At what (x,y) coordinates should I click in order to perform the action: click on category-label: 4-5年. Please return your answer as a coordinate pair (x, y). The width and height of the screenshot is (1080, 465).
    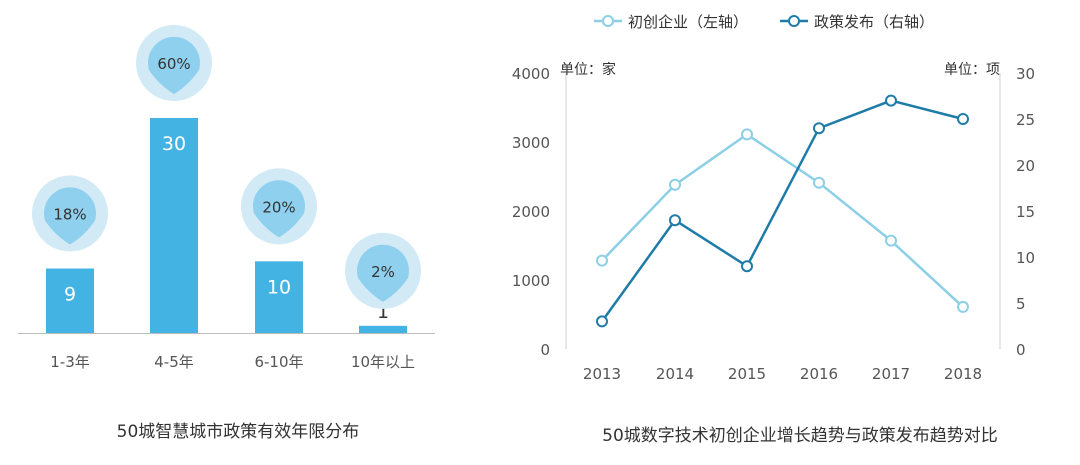
    Looking at the image, I should click on (174, 362).